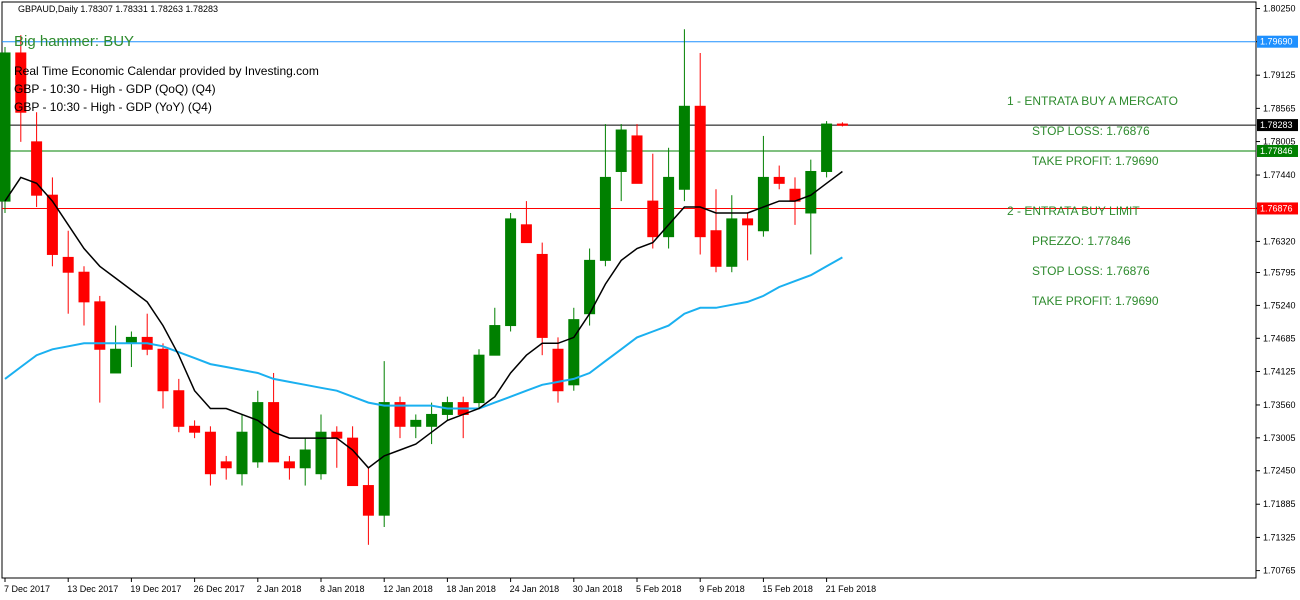 Image resolution: width=1300 pixels, height=600 pixels. What do you see at coordinates (219, 589) in the screenshot?
I see `x-tick-label: 26 Dec 2017` at bounding box center [219, 589].